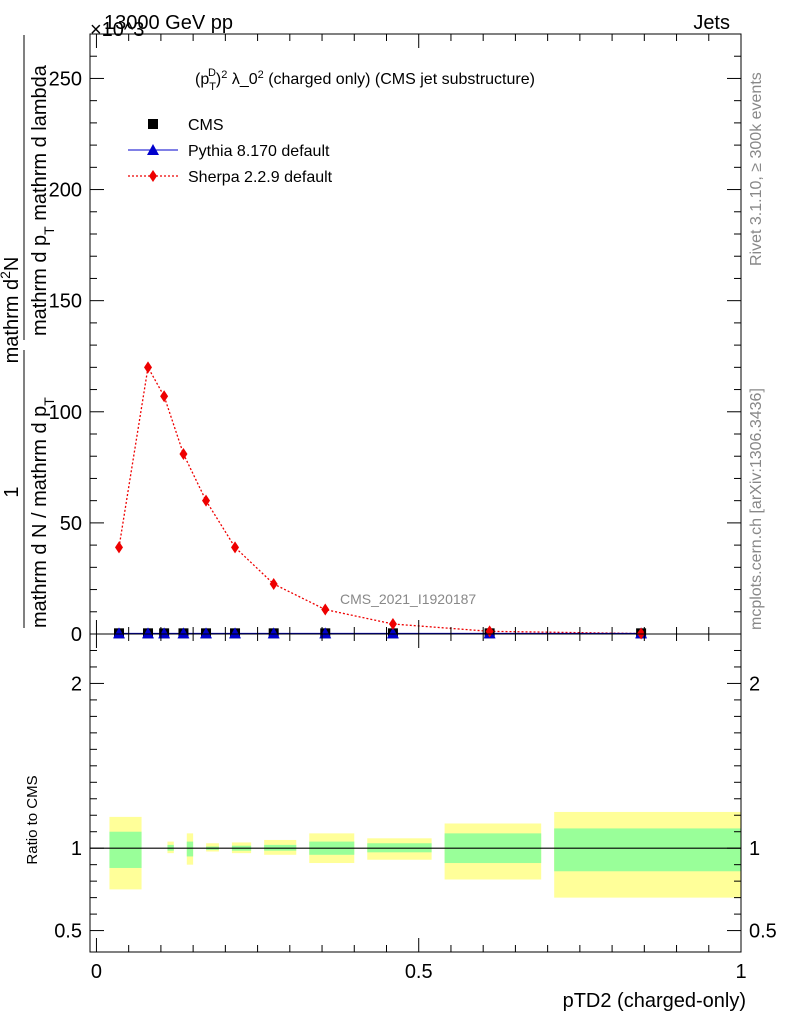  I want to click on main-y-tick-label: 150, so click(65, 302).